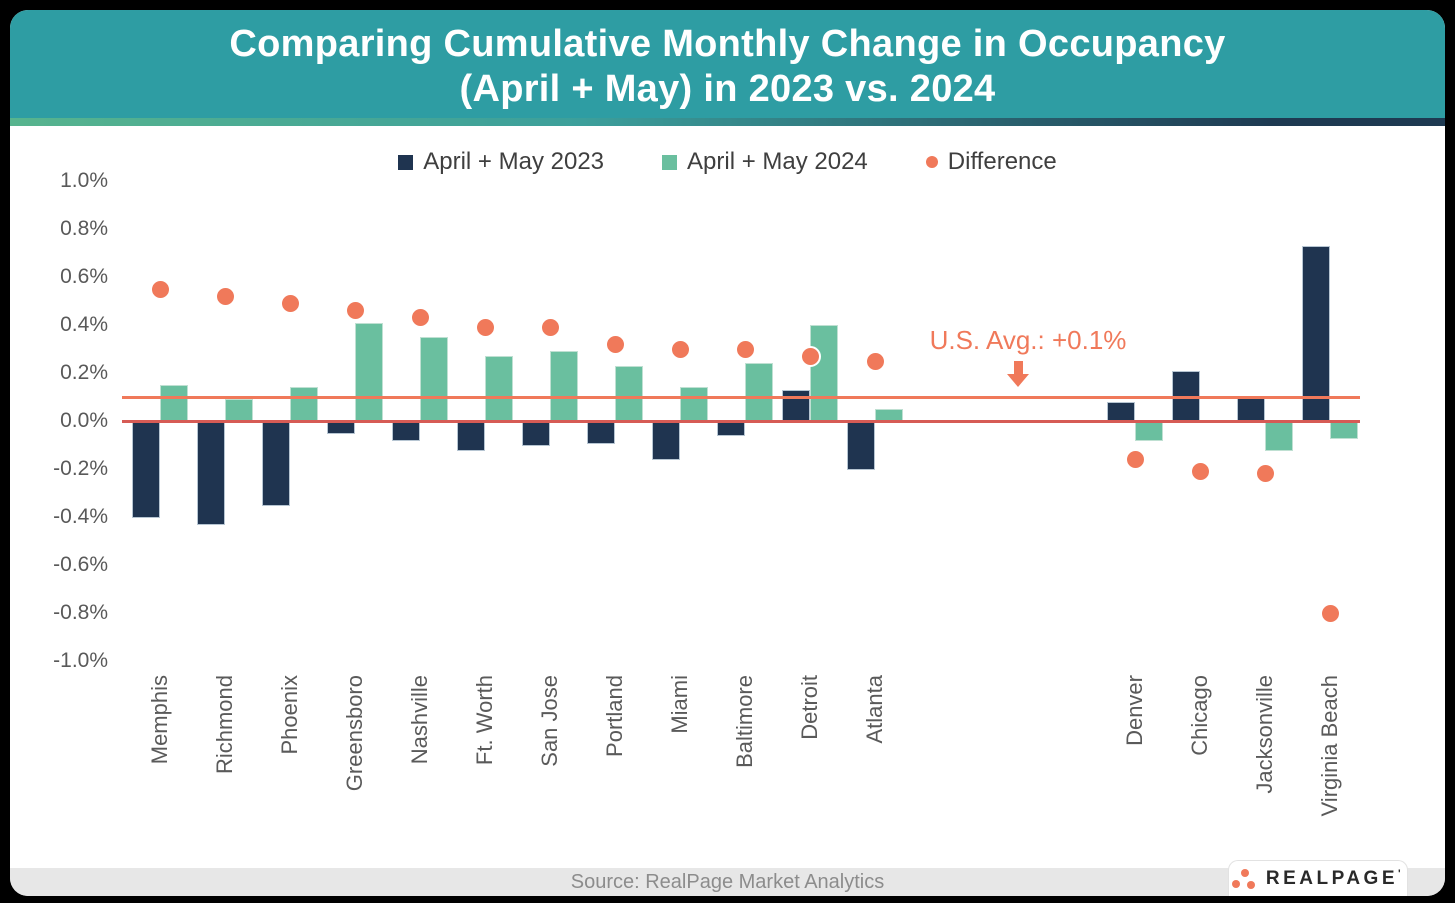  What do you see at coordinates (1279, 436) in the screenshot?
I see `bar-2024-jacksonville` at bounding box center [1279, 436].